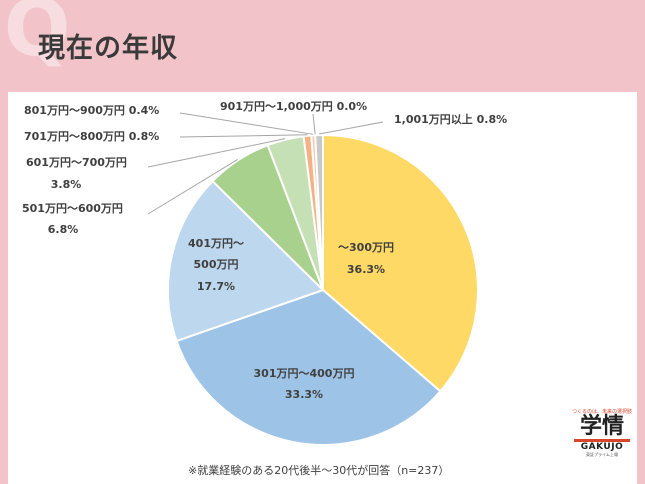 The image size is (645, 484). Describe the element at coordinates (319, 470) in the screenshot. I see `footnote: ※就業経験のある20代後半～30代が回答（n=237）` at that location.